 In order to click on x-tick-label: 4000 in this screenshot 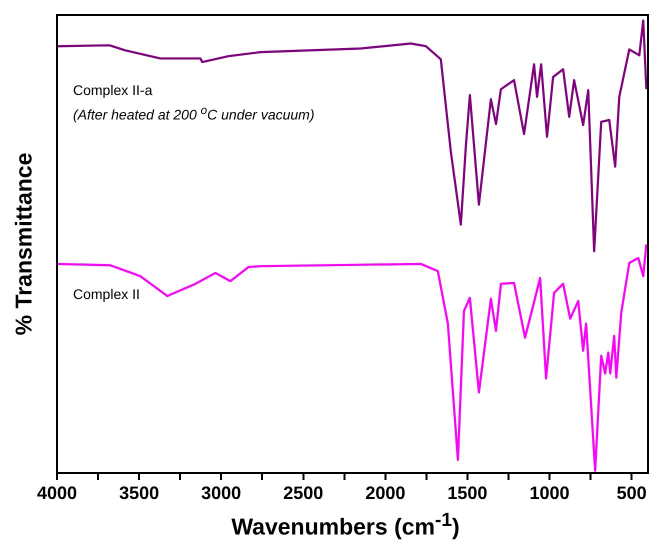, I will do `click(57, 492)`.